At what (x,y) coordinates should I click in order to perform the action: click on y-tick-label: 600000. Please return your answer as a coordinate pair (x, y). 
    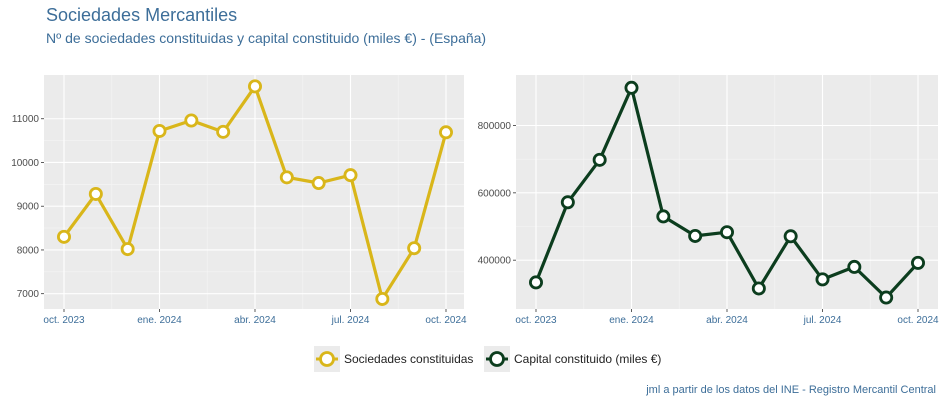
    Looking at the image, I should click on (495, 193).